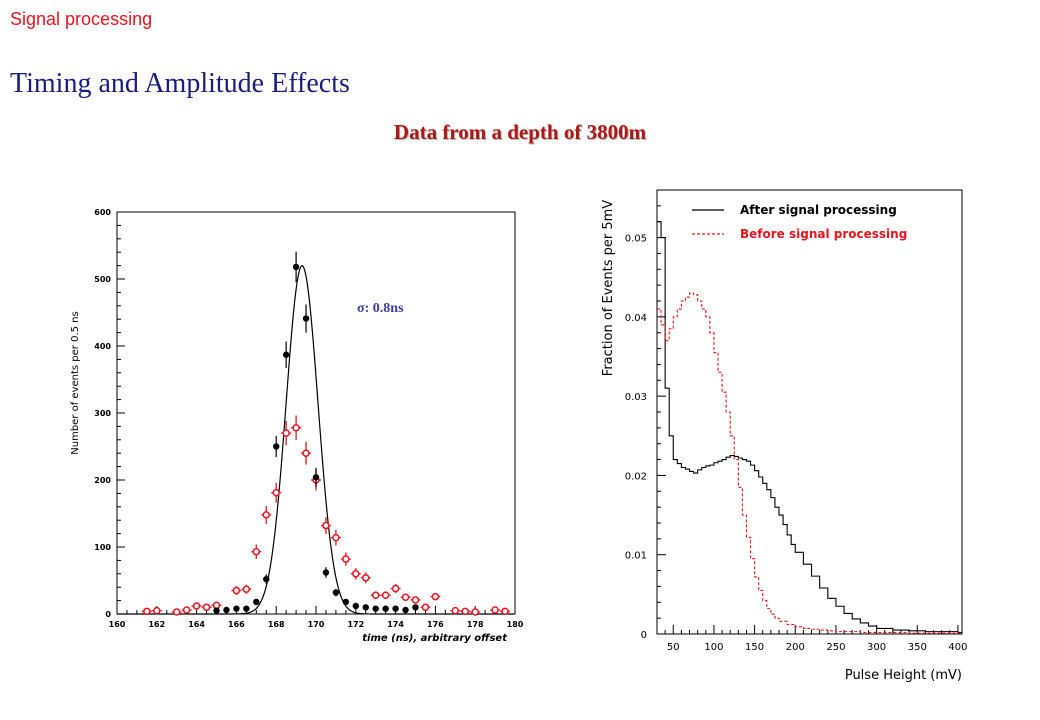 Image resolution: width=1040 pixels, height=720 pixels. What do you see at coordinates (835, 647) in the screenshot?
I see `x-tick-label: 250` at bounding box center [835, 647].